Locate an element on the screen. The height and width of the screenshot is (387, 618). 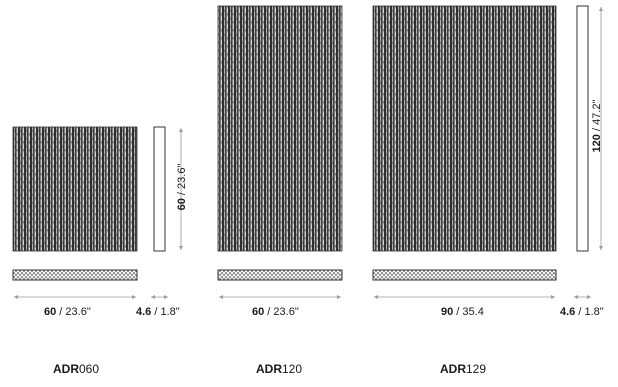
adr060-top-view is located at coordinates (75, 275).